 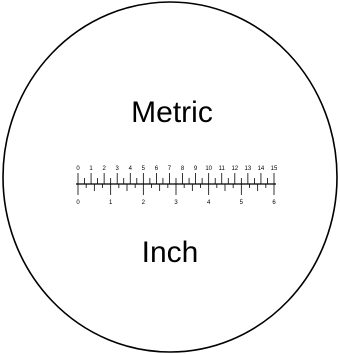 What do you see at coordinates (209, 203) in the screenshot?
I see `inch-number: 4` at bounding box center [209, 203].